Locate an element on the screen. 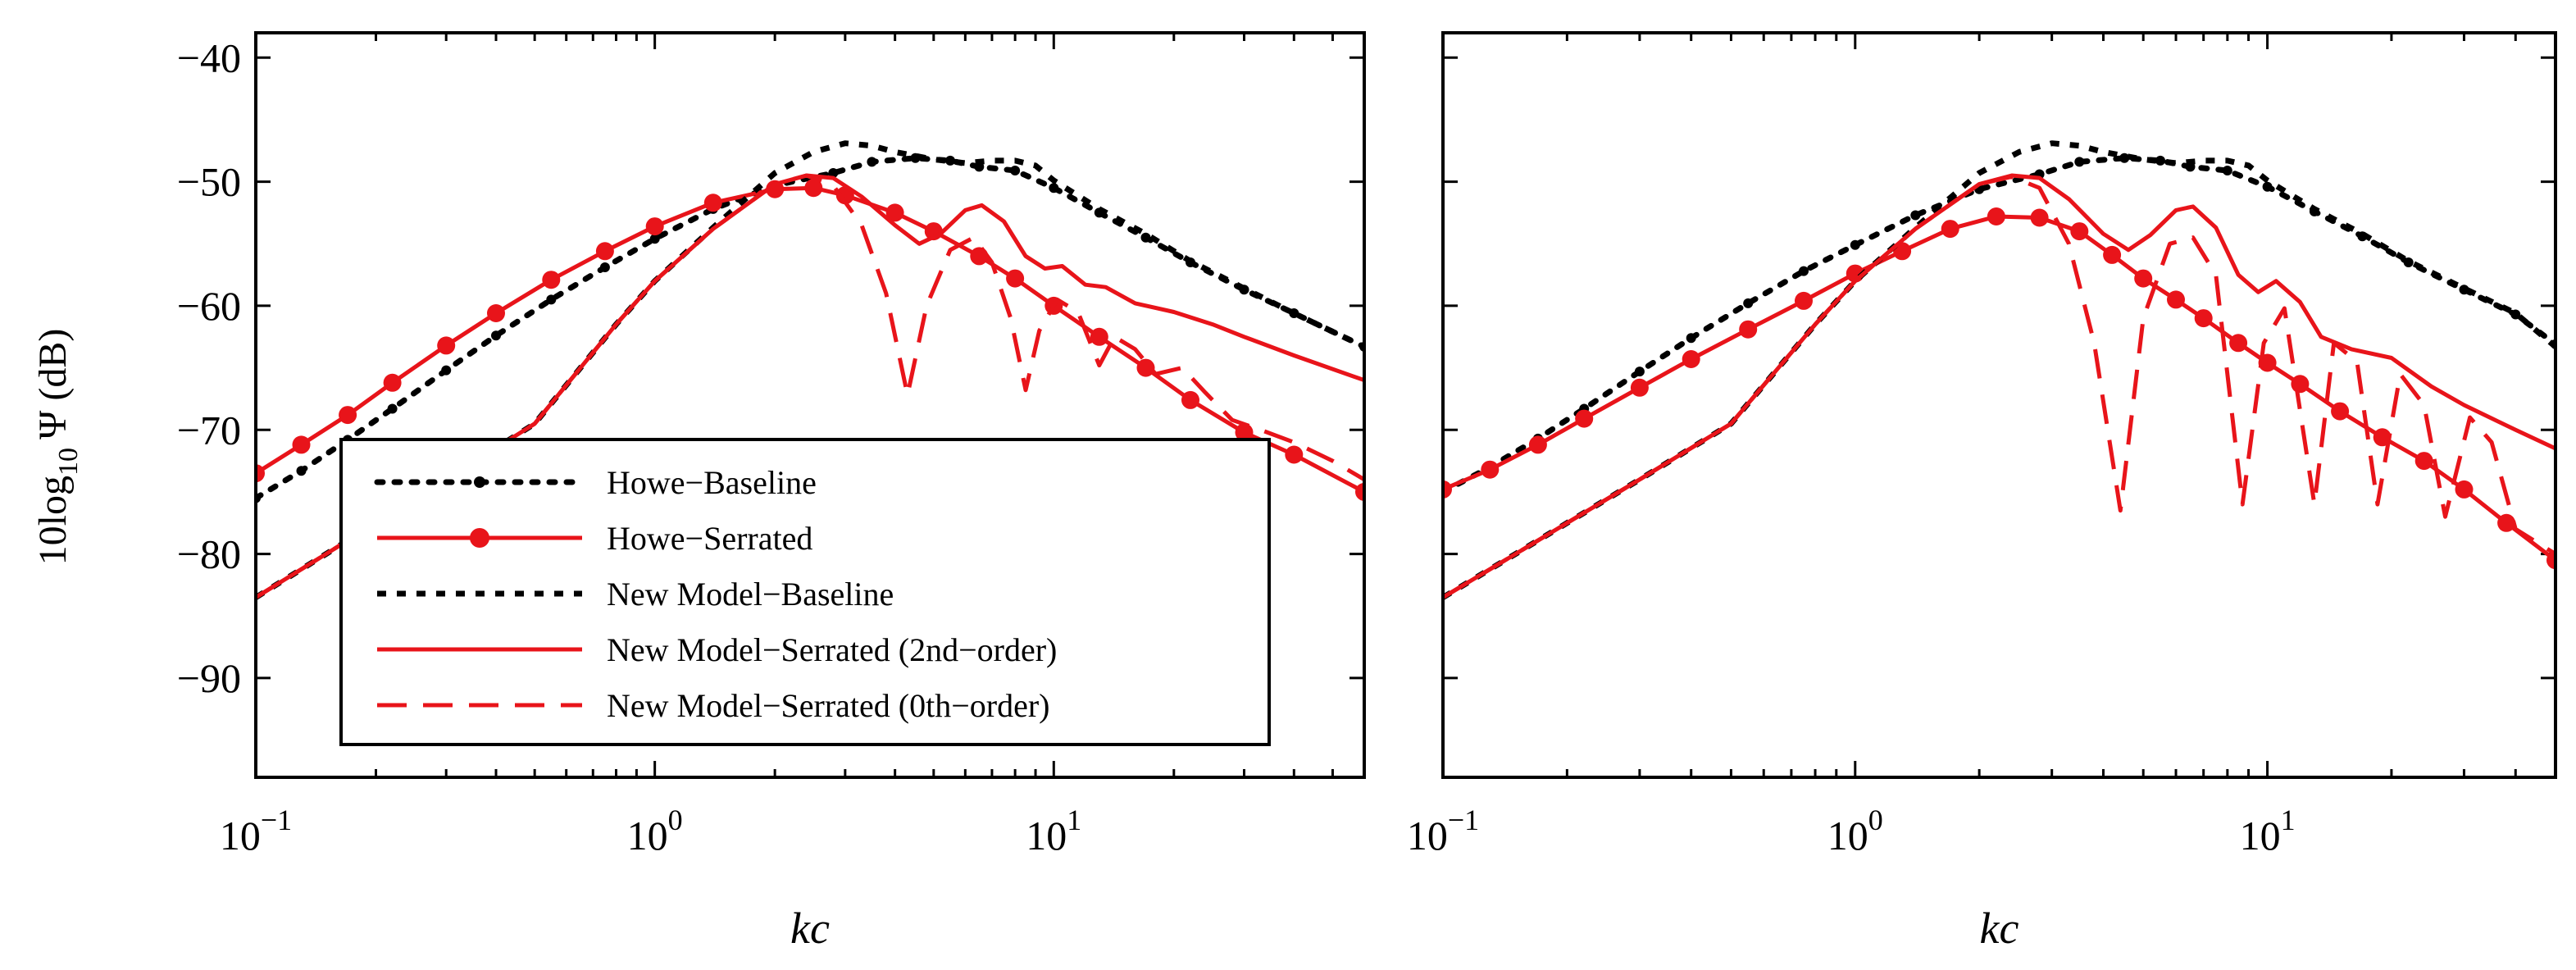 The width and height of the screenshot is (2576, 970). y-label-psi: Ψ is located at coordinates (53, 424).